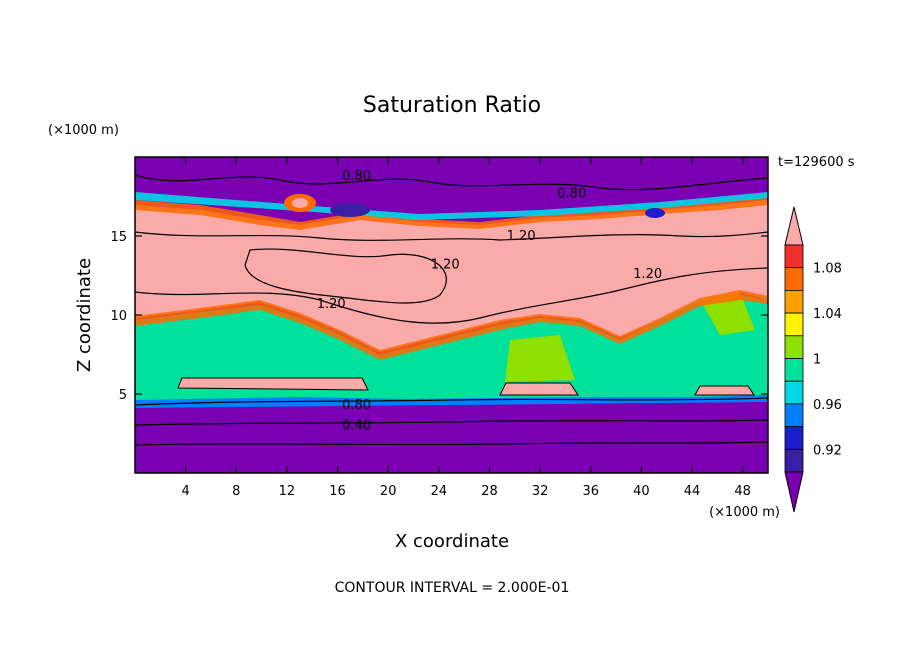 The image size is (904, 654). What do you see at coordinates (794, 492) in the screenshot?
I see `colorbar-bottom-arrow` at bounding box center [794, 492].